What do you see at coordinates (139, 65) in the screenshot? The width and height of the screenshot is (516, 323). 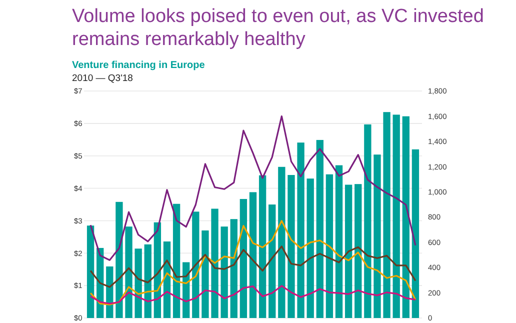 I see `chart-subtitle: Venture financing in Europe` at bounding box center [139, 65].